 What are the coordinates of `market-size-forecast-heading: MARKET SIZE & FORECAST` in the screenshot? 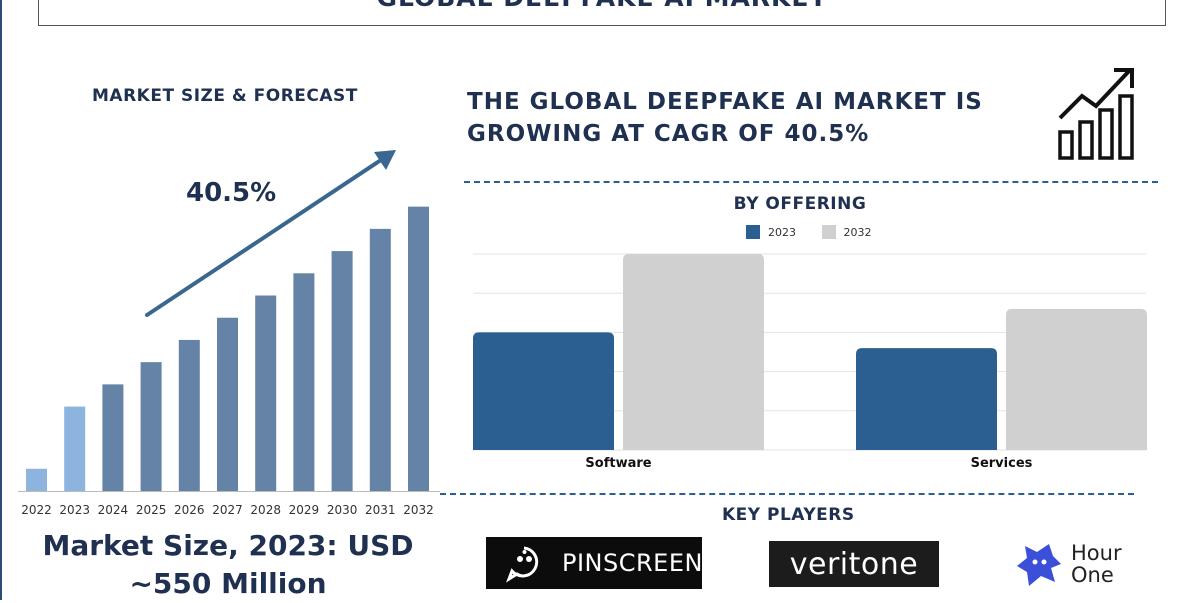 It's located at (225, 96).